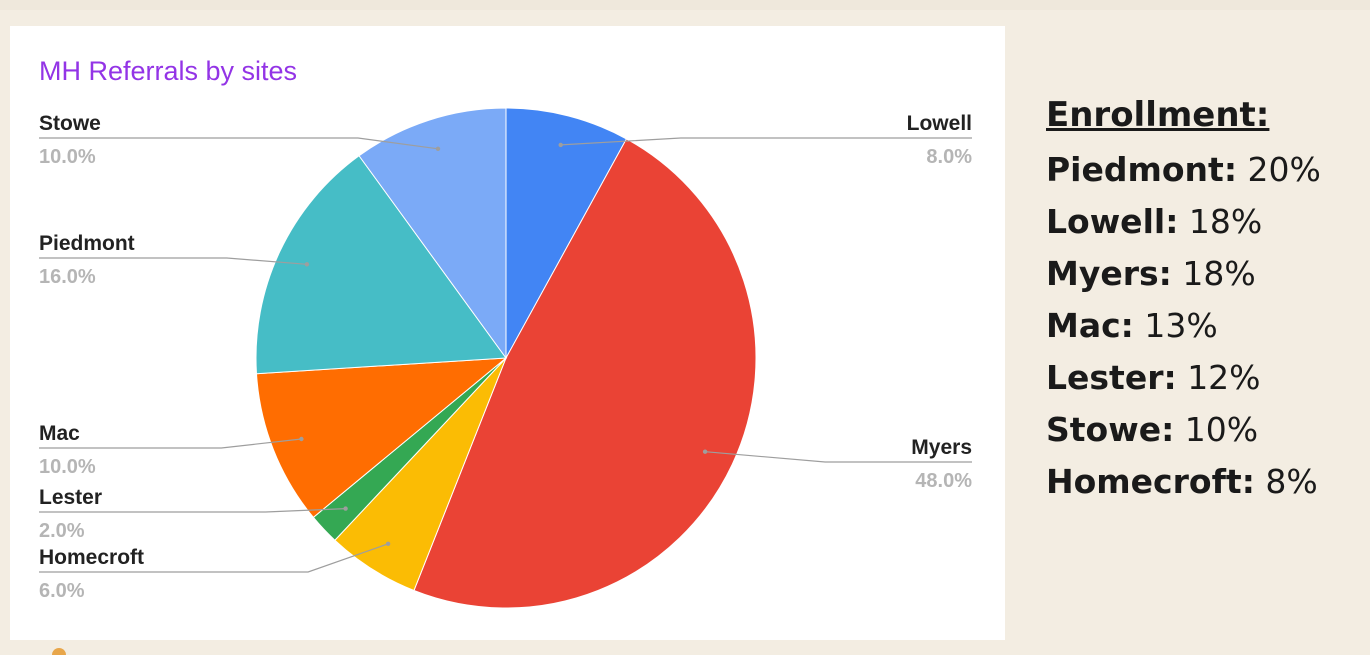 The width and height of the screenshot is (1370, 655). Describe the element at coordinates (1110, 429) in the screenshot. I see `enrollment-site: Stowe:` at that location.